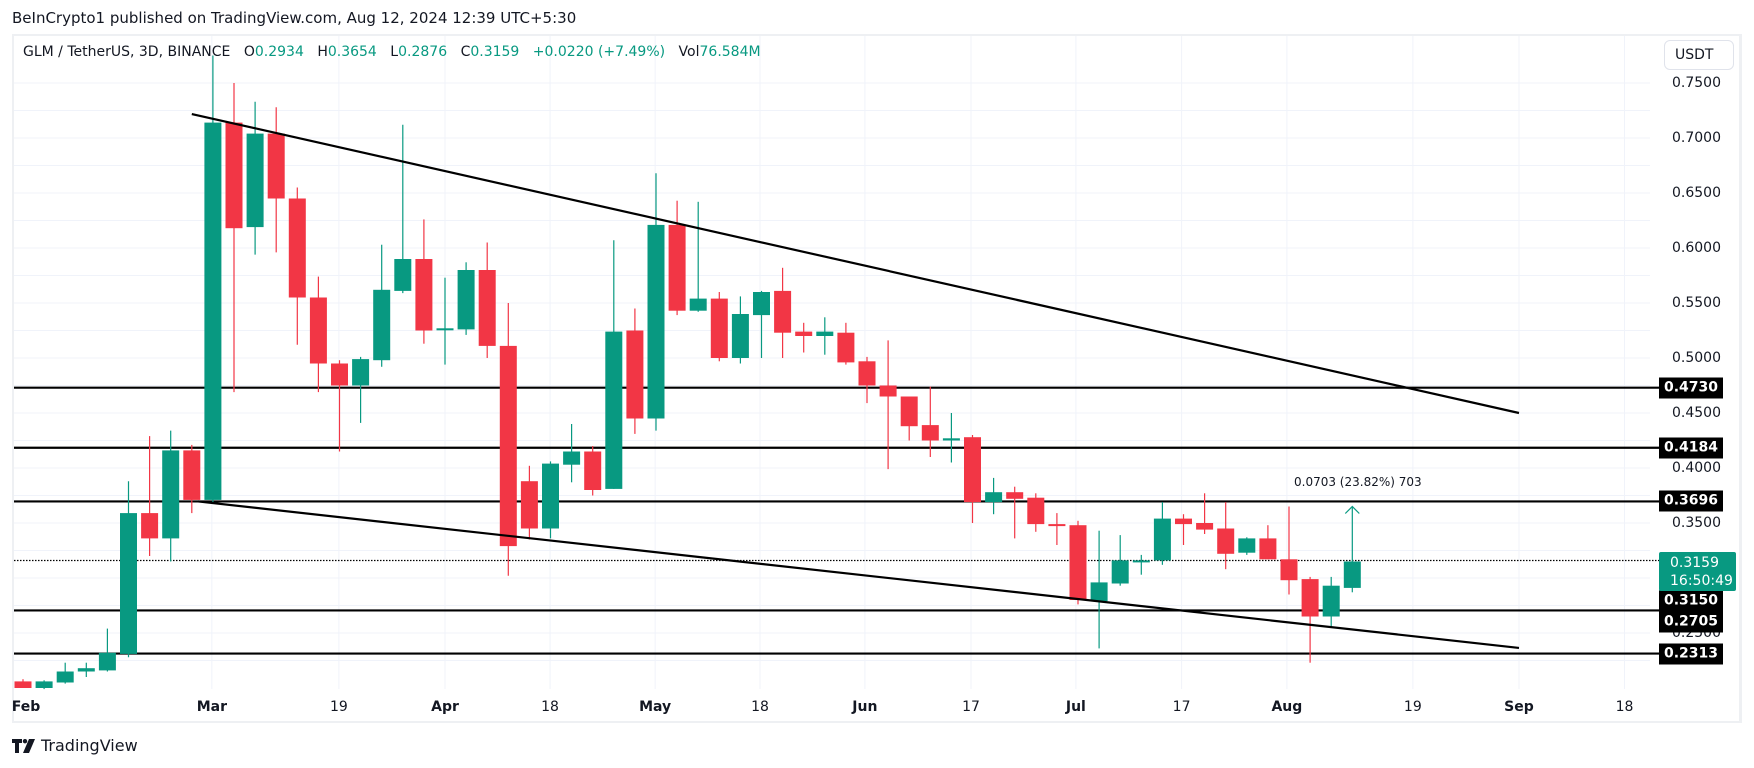 Image resolution: width=1754 pixels, height=768 pixels. What do you see at coordinates (1696, 303) in the screenshot?
I see `price-tick: 0.5500` at bounding box center [1696, 303].